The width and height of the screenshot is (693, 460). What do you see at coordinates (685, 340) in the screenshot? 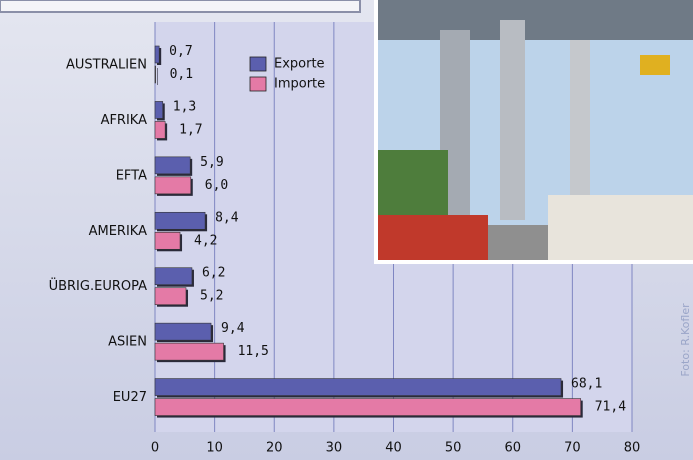
I see `photo-credit: Foto: R.Kofler` at bounding box center [685, 340].